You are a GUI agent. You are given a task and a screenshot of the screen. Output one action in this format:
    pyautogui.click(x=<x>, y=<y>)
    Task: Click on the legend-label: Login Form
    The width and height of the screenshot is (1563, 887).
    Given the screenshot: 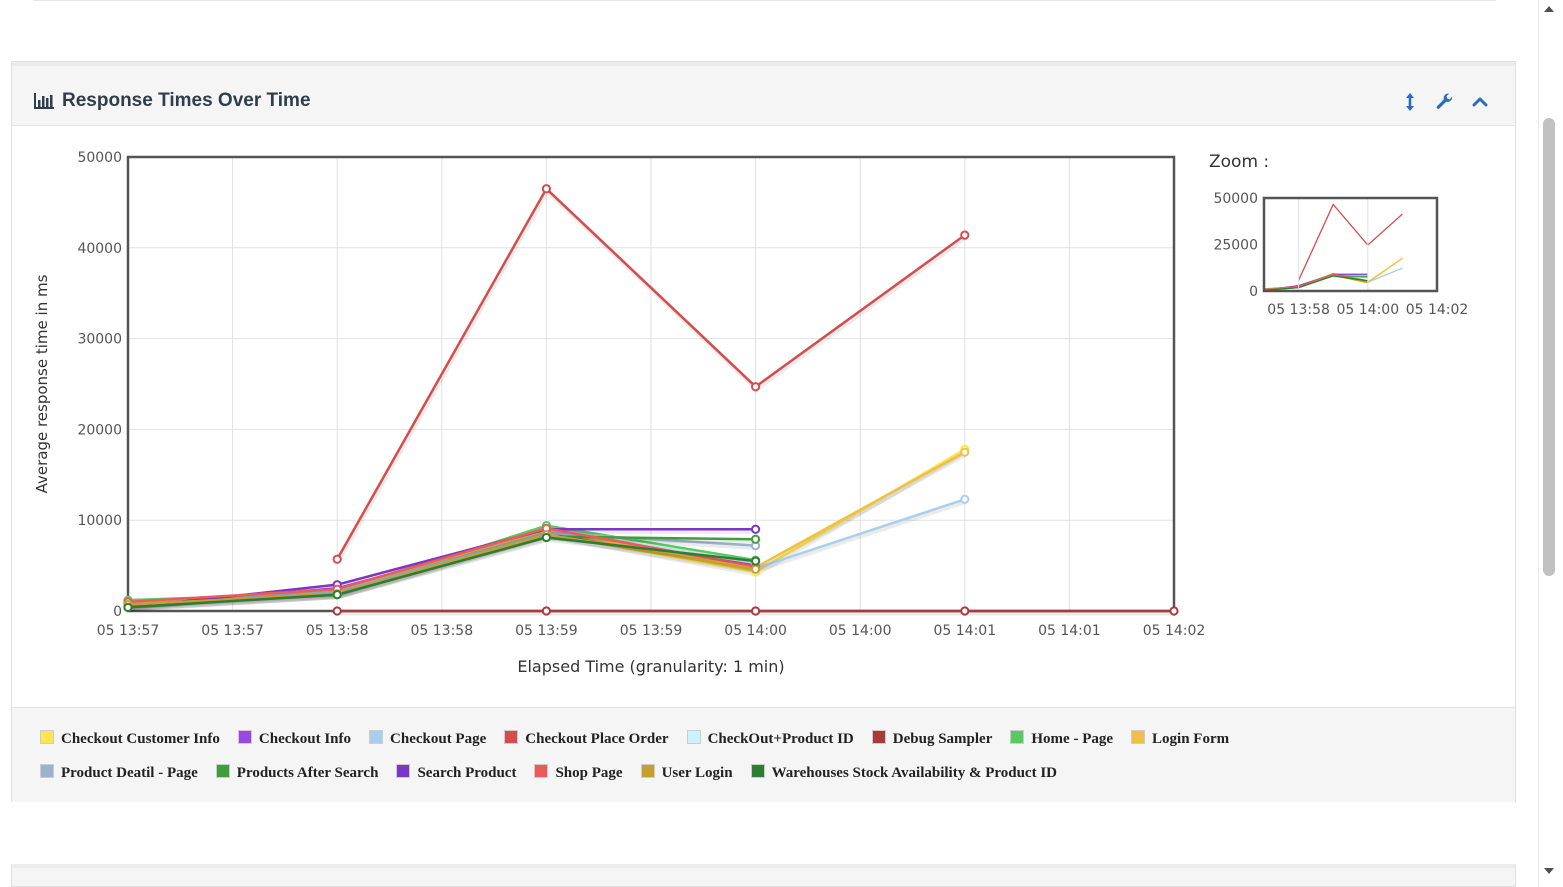 What is the action you would take?
    pyautogui.click(x=1191, y=738)
    